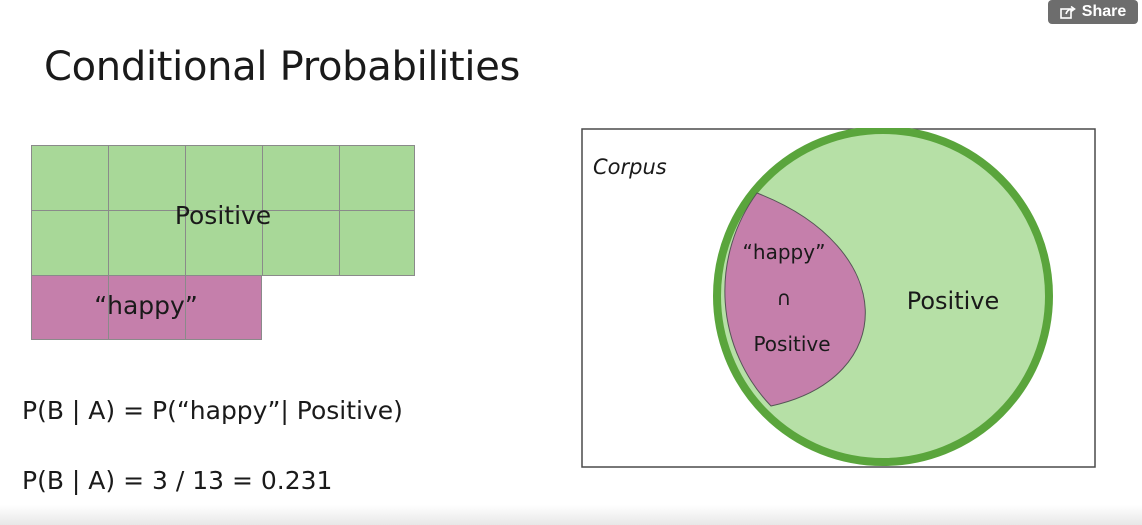 The width and height of the screenshot is (1142, 525). I want to click on corpus-label: Corpus, so click(630, 167).